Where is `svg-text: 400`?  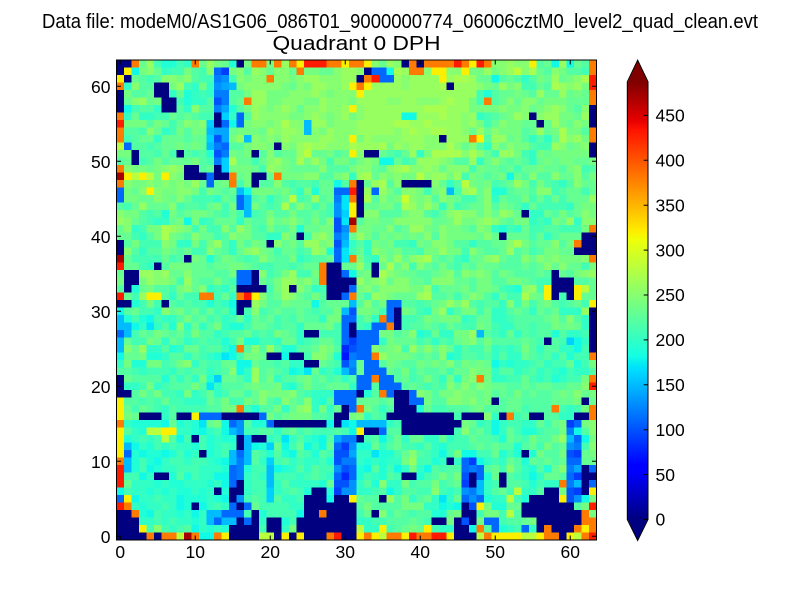
svg-text: 400 is located at coordinates (670, 161).